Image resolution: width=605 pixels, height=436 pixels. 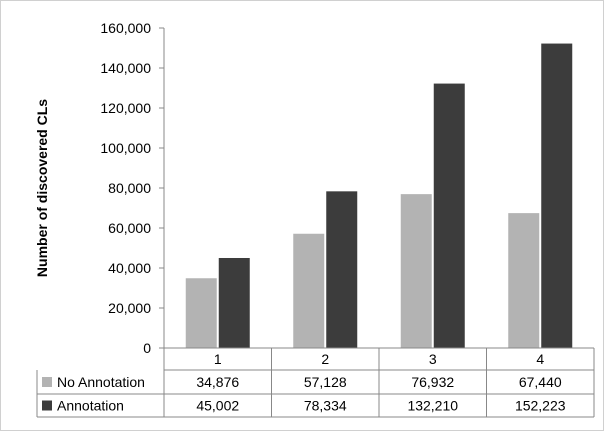 What do you see at coordinates (47, 382) in the screenshot?
I see `legend-key-no-annotation` at bounding box center [47, 382].